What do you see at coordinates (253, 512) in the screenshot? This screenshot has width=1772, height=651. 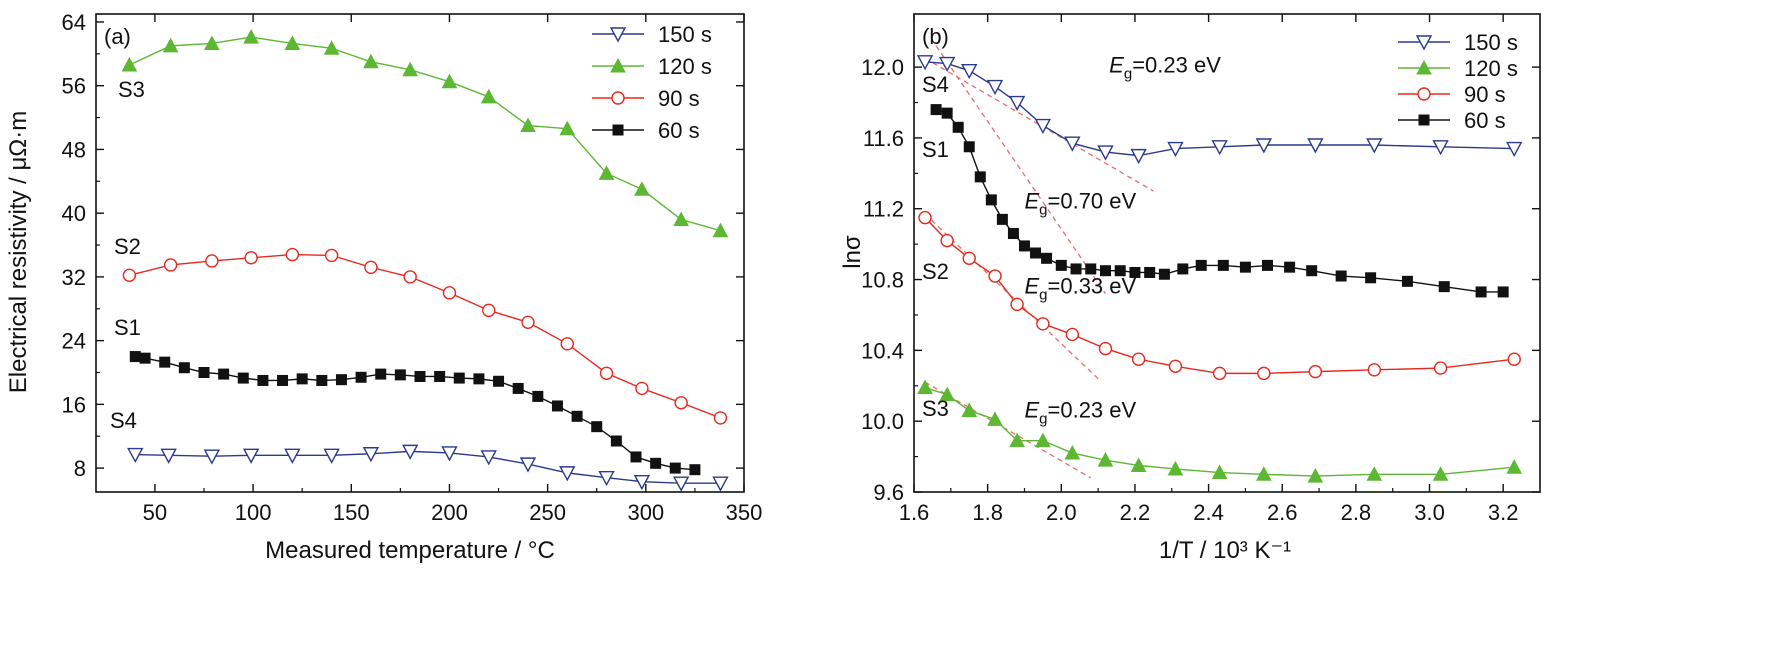 I see `panel-a-x-tick-label: 100` at bounding box center [253, 512].